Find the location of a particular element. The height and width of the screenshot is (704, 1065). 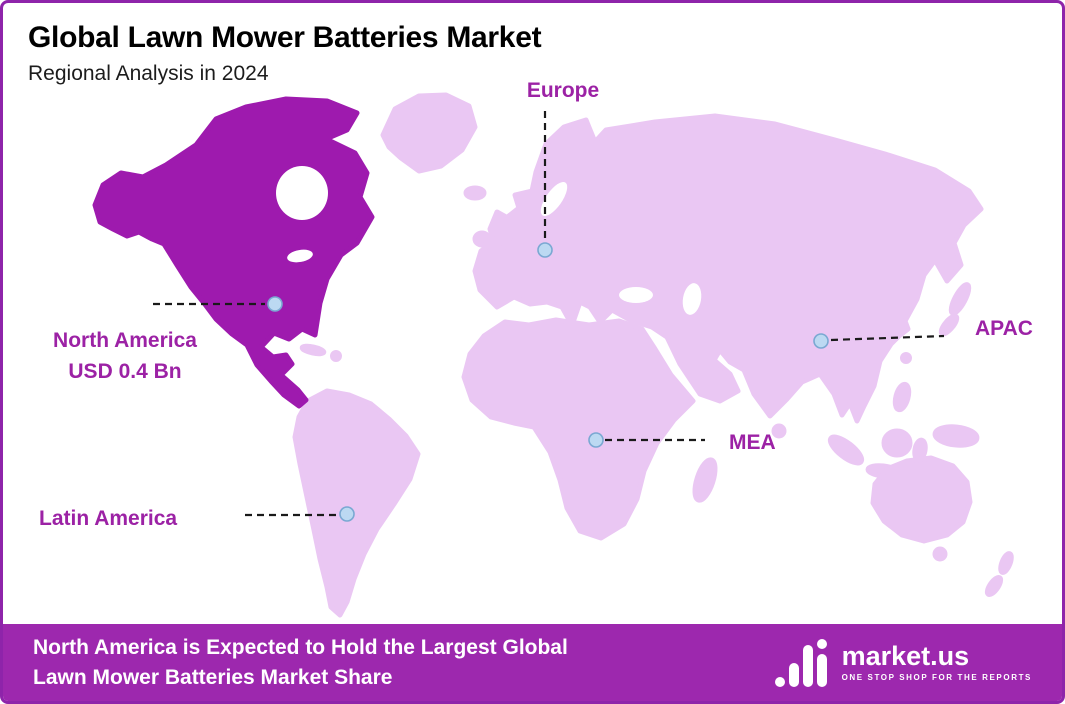

marketus-logo-icon is located at coordinates (800, 662).